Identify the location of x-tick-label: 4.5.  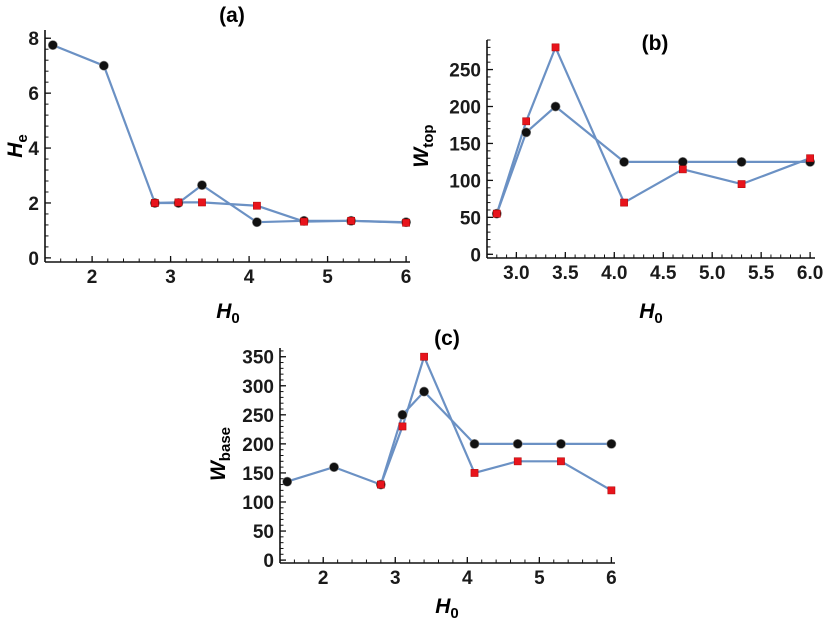
(663, 273).